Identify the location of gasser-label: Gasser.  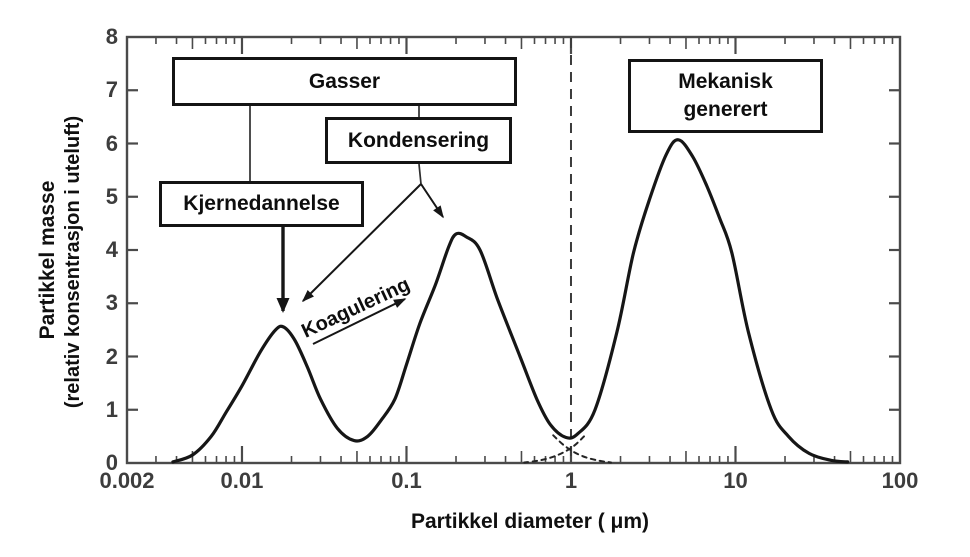
(344, 81).